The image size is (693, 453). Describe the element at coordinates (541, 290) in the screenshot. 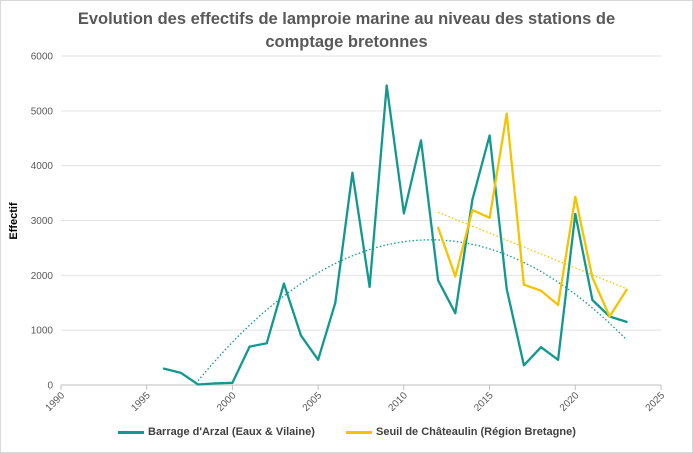

I see `point-series-1-2018` at that location.